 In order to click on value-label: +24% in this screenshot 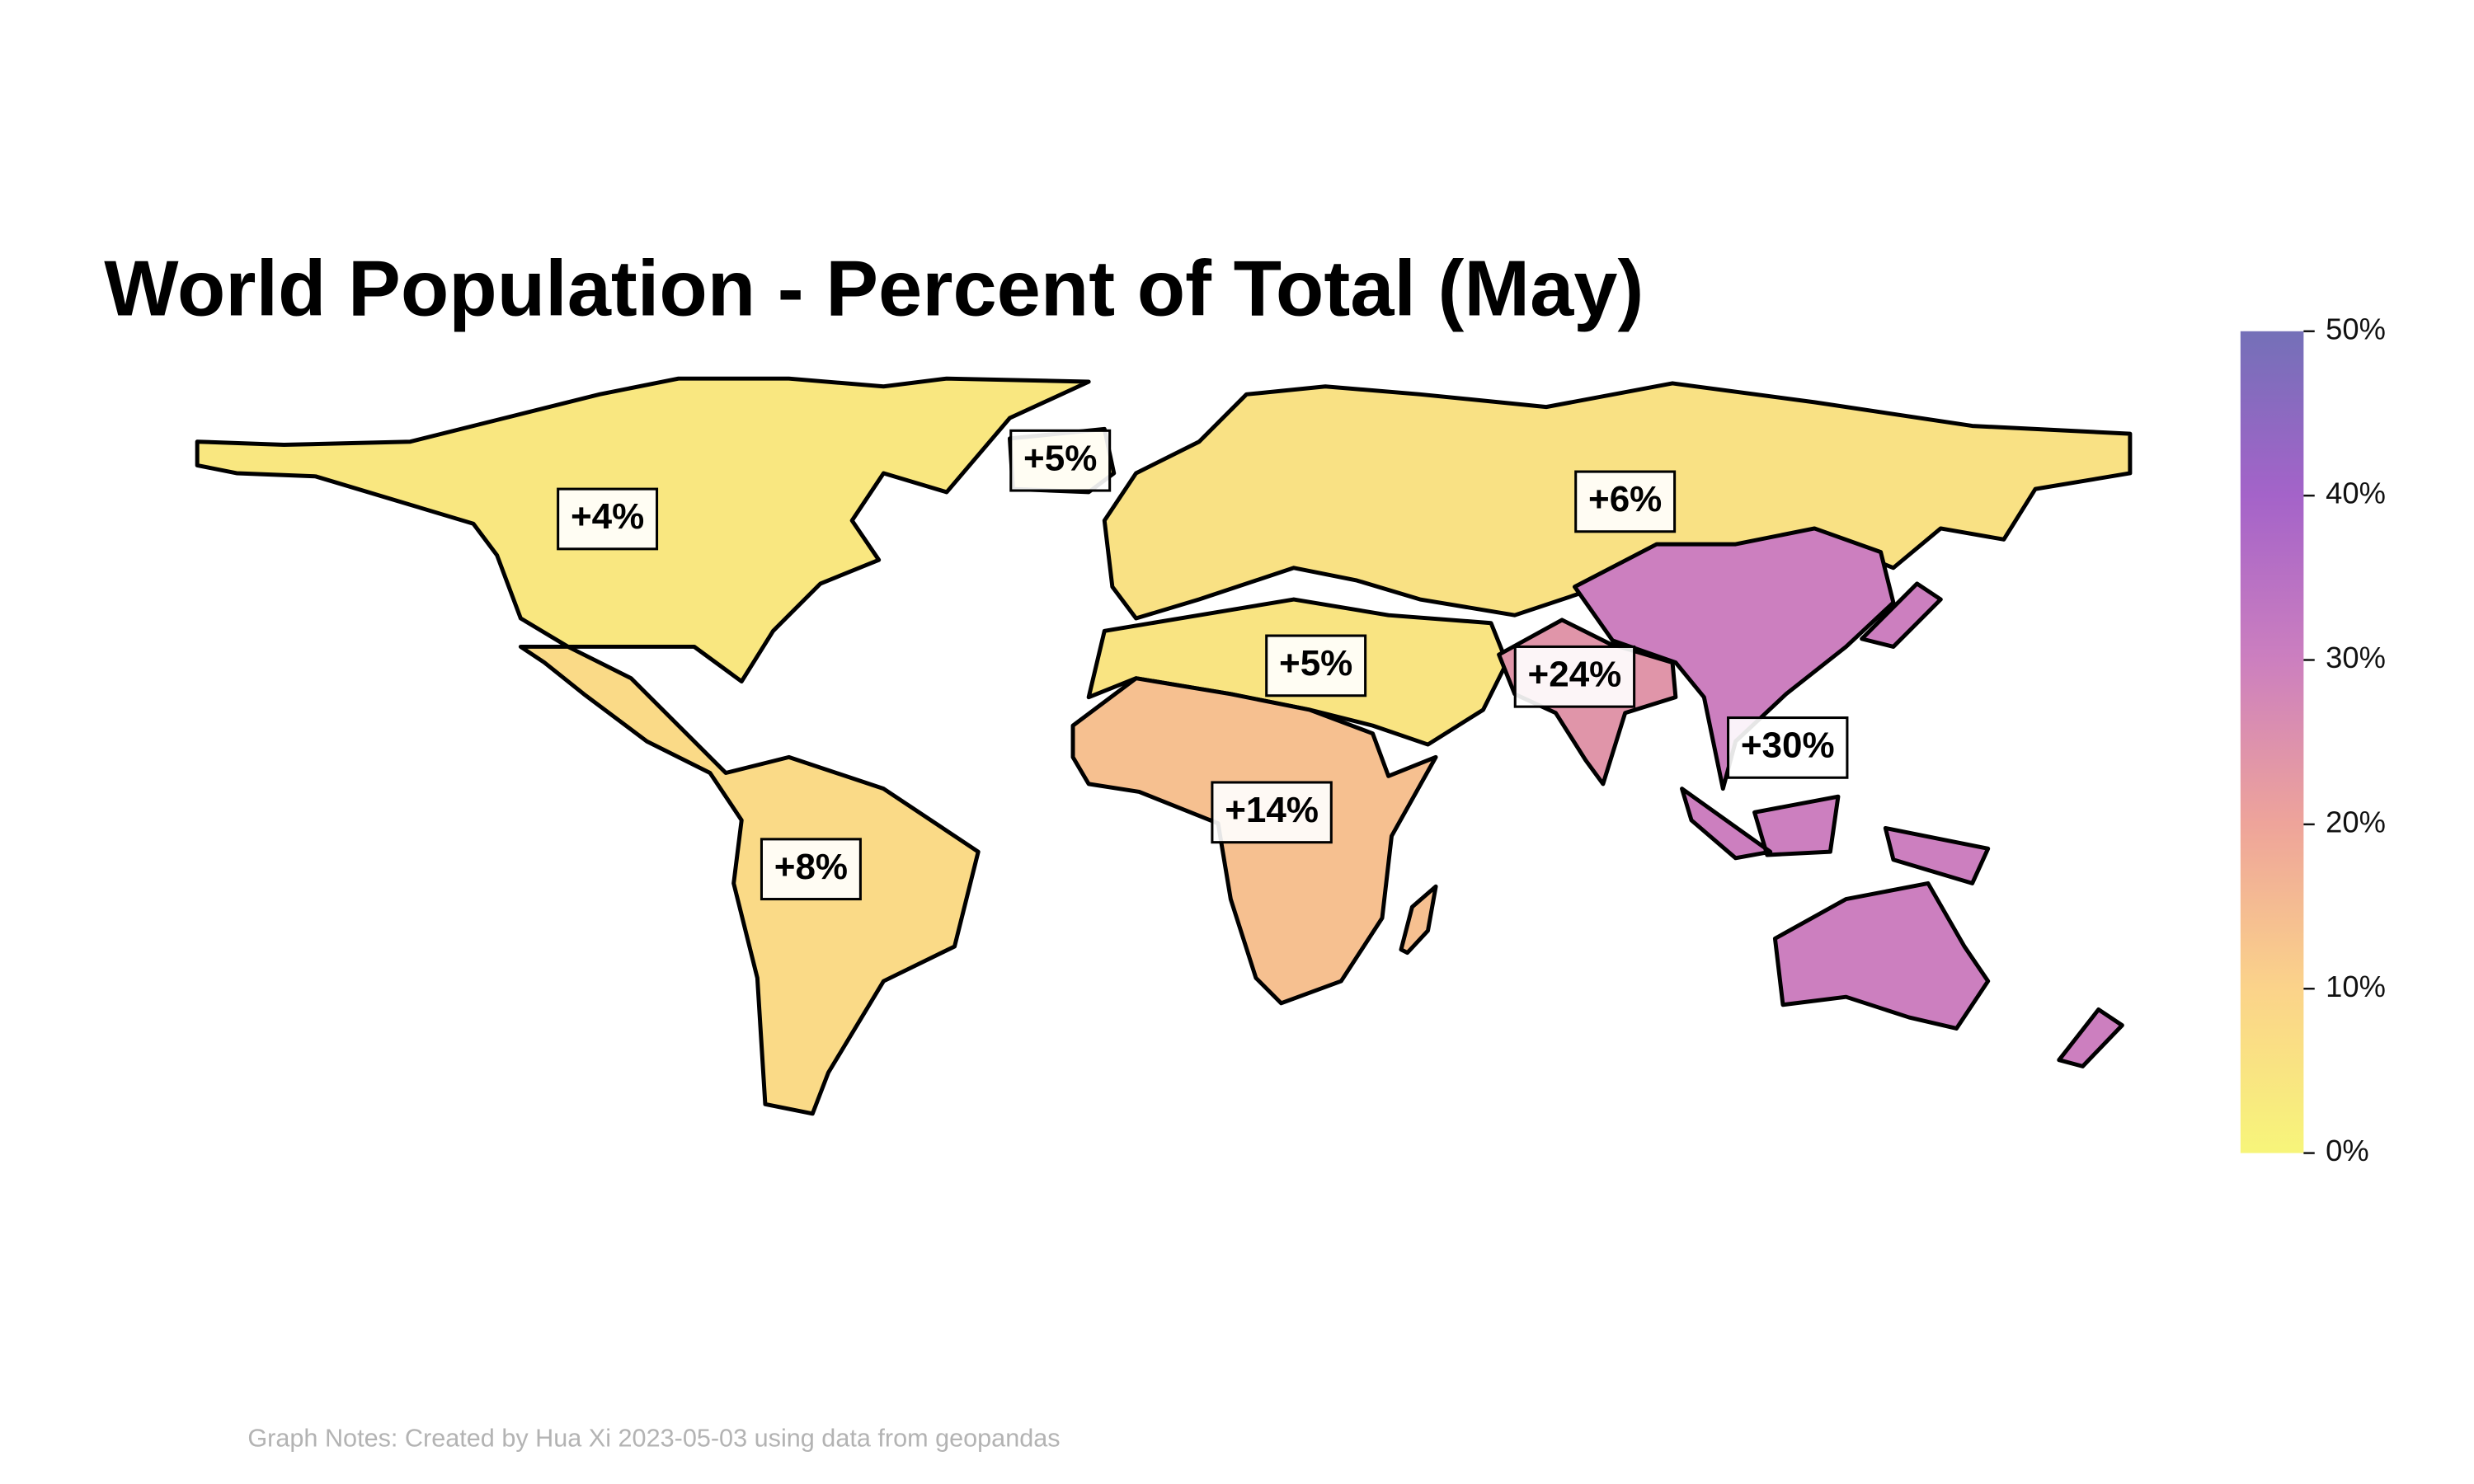, I will do `click(1575, 674)`.